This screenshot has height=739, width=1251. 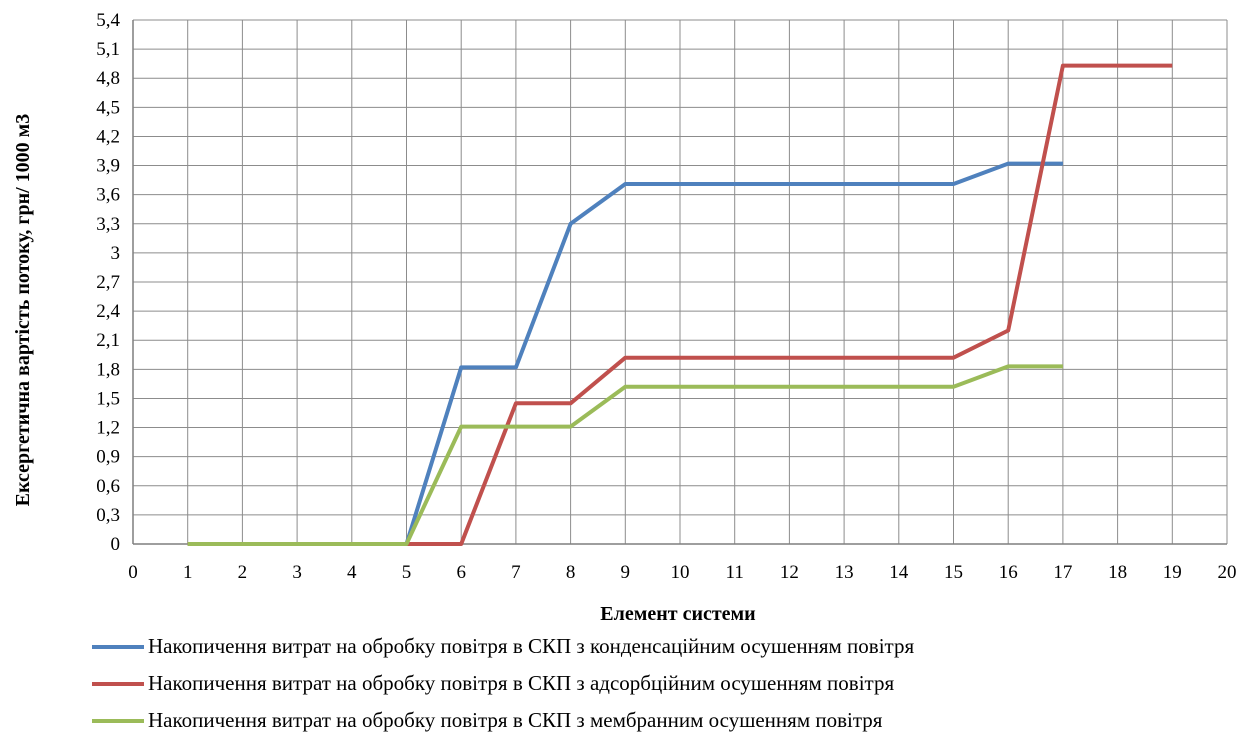 I want to click on legend-swatch-condensation, so click(x=118, y=647).